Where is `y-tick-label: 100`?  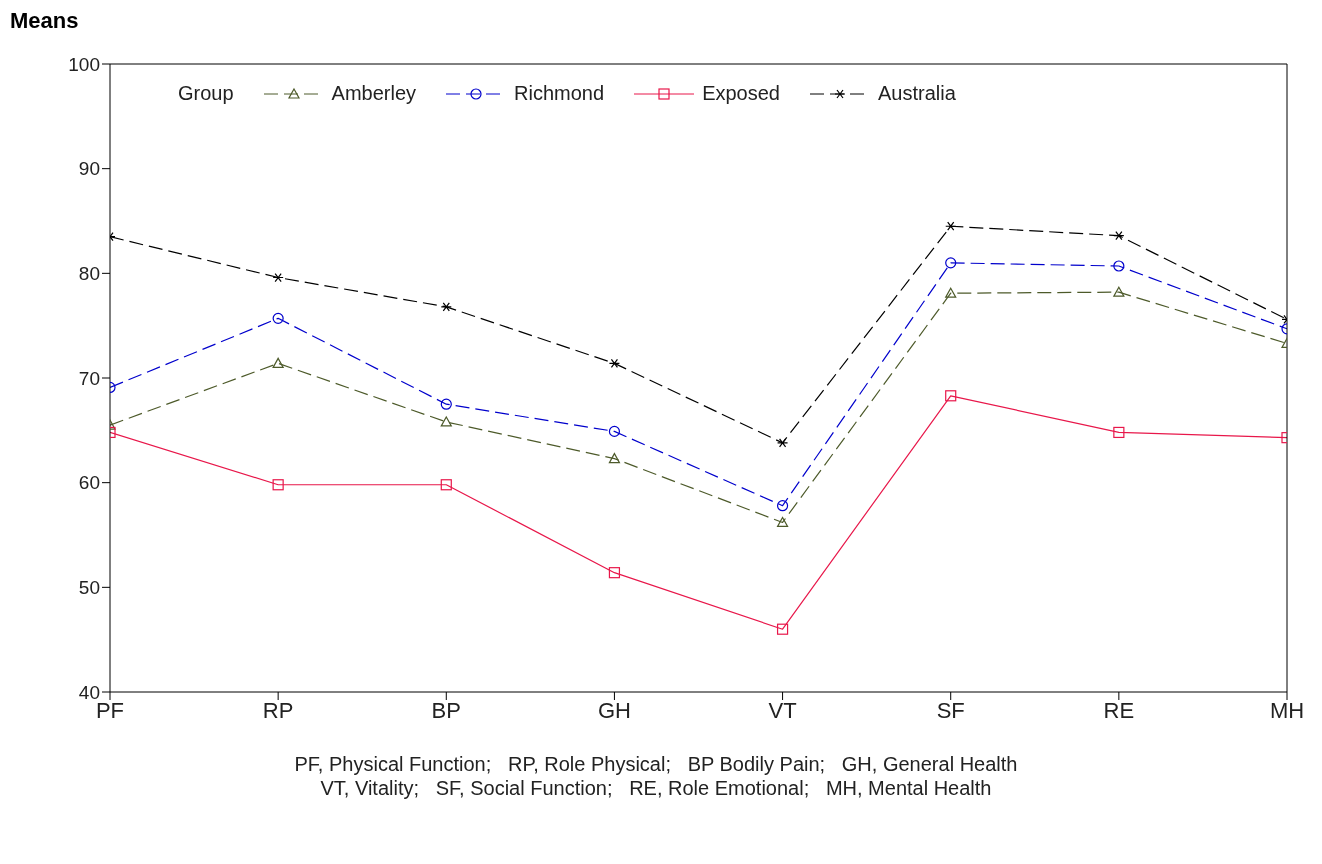
y-tick-label: 100 is located at coordinates (84, 64).